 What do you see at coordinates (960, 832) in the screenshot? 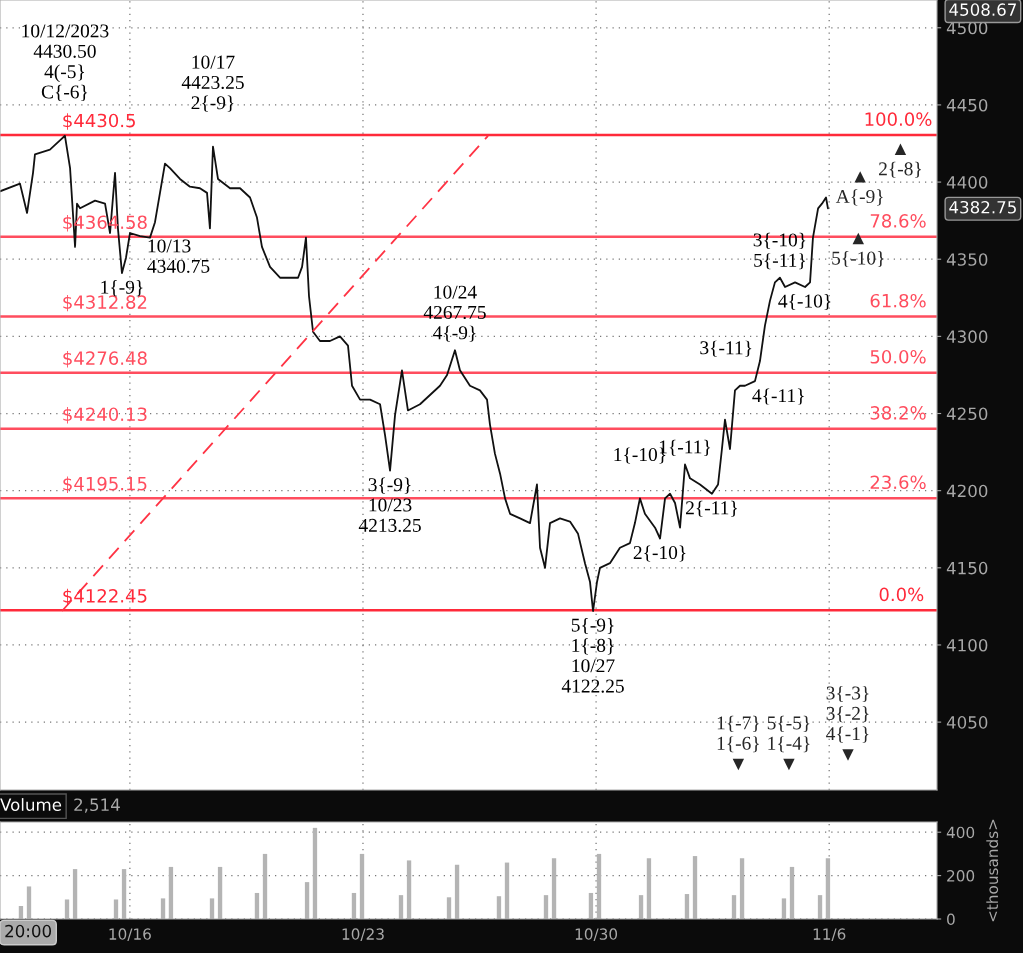
I see `y-tick-label: 400` at bounding box center [960, 832].